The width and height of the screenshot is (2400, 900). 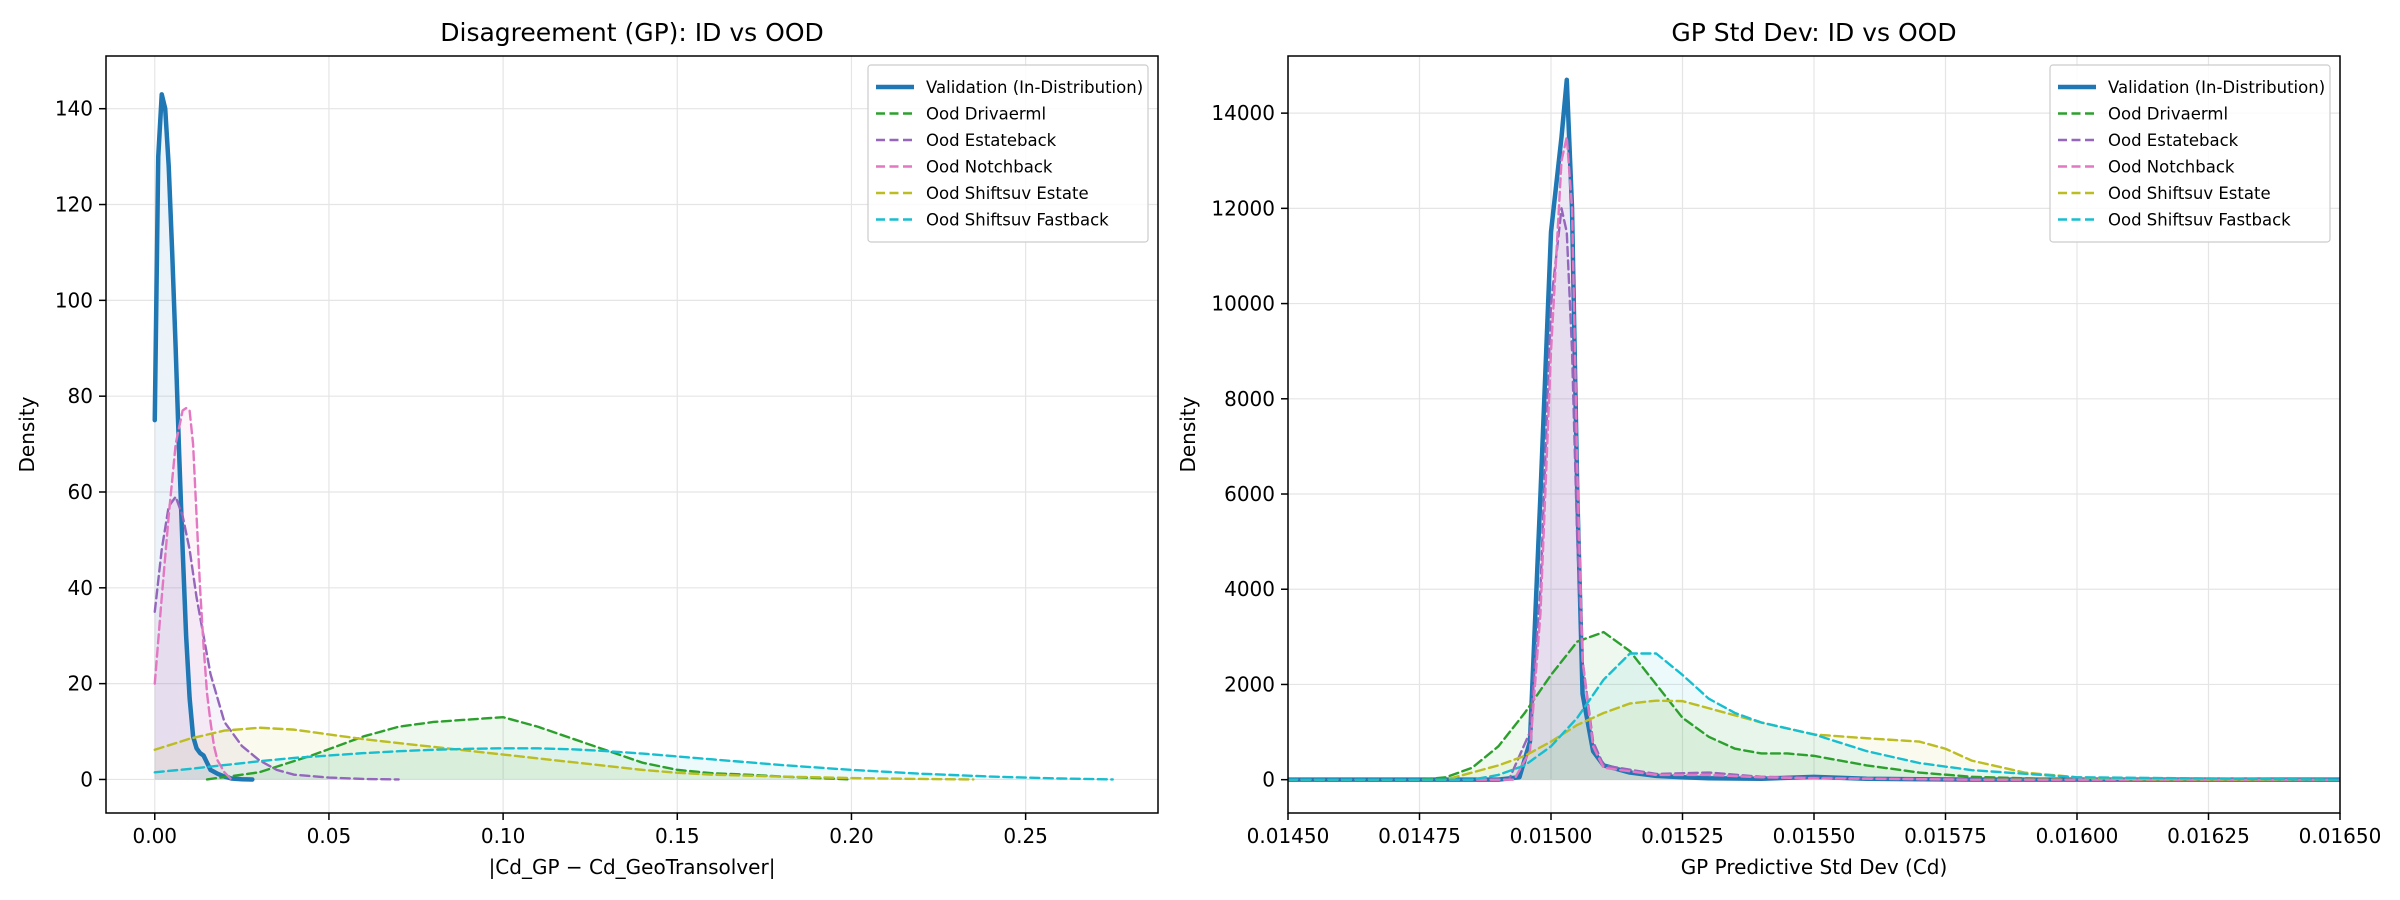 What do you see at coordinates (1813, 32) in the screenshot?
I see `chart-title: GP Std Dev: ID vs OOD` at bounding box center [1813, 32].